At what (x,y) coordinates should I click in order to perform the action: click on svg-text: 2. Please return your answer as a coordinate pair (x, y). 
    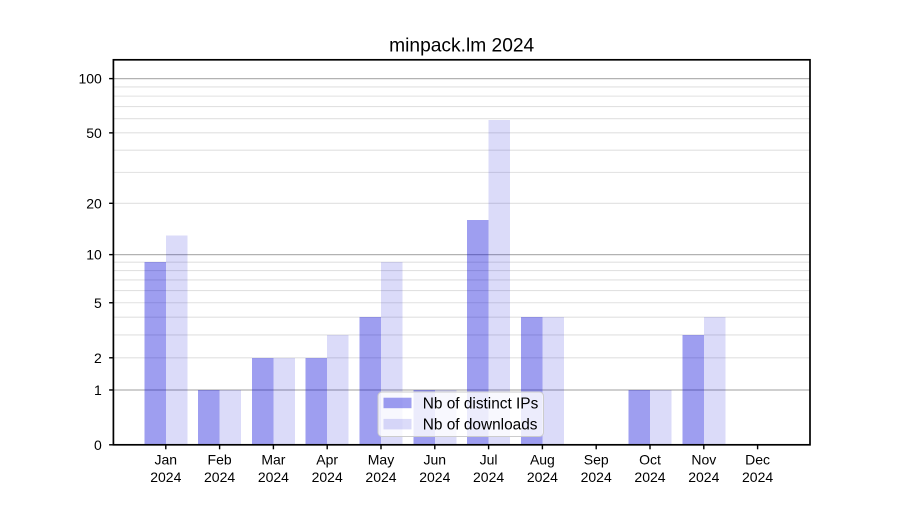
    Looking at the image, I should click on (98, 358).